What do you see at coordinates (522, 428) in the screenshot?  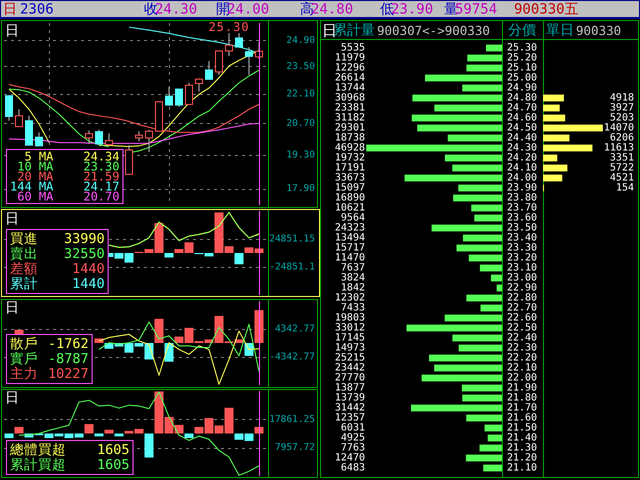 I see `y-tick-label: 21.50` at bounding box center [522, 428].